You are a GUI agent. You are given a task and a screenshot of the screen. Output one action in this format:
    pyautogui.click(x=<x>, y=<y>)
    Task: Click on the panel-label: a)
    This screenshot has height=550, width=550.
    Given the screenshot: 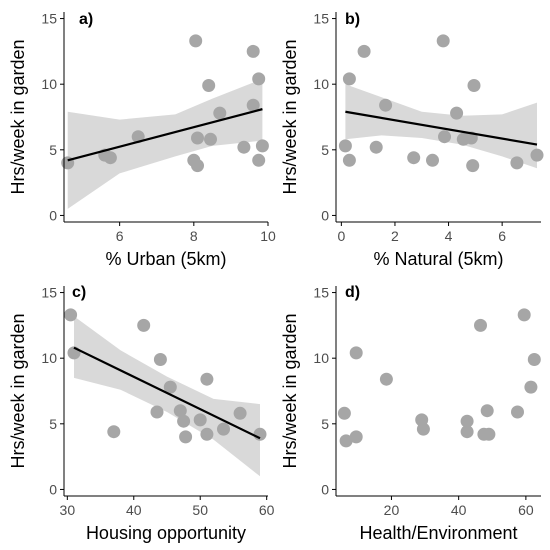 What is the action you would take?
    pyautogui.click(x=86, y=19)
    